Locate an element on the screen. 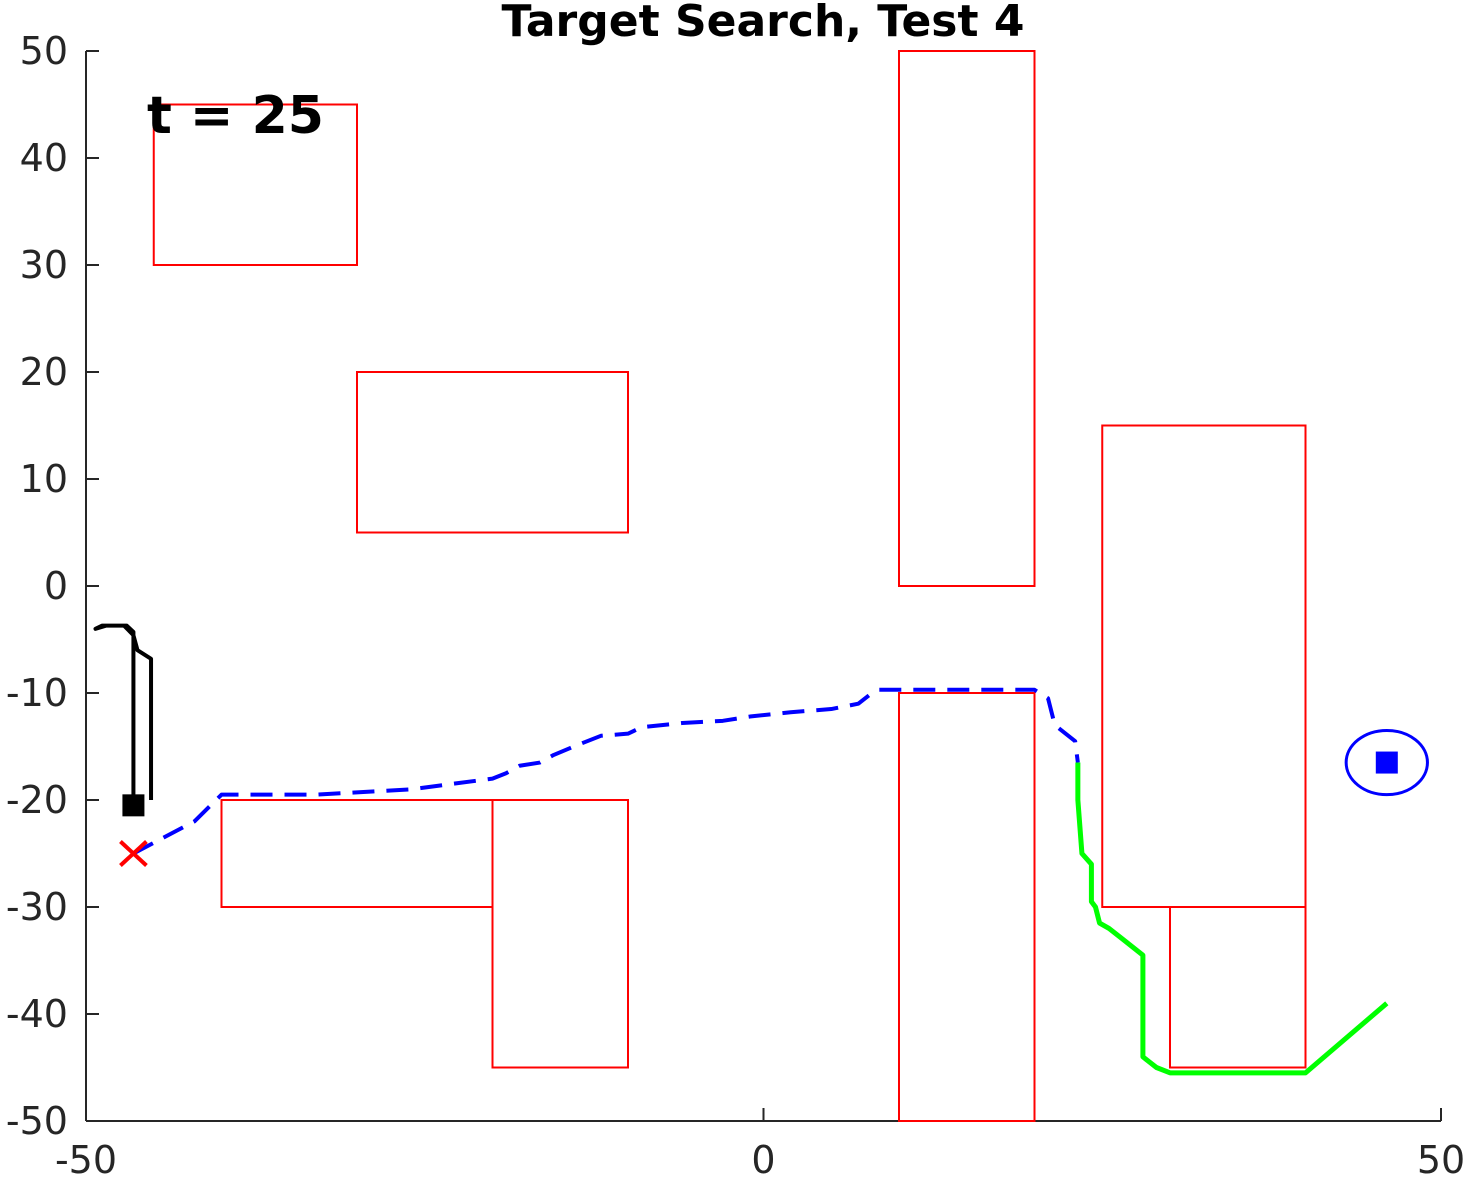 Image resolution: width=1468 pixels, height=1186 pixels. y-tick-label: 10 is located at coordinates (44, 479).